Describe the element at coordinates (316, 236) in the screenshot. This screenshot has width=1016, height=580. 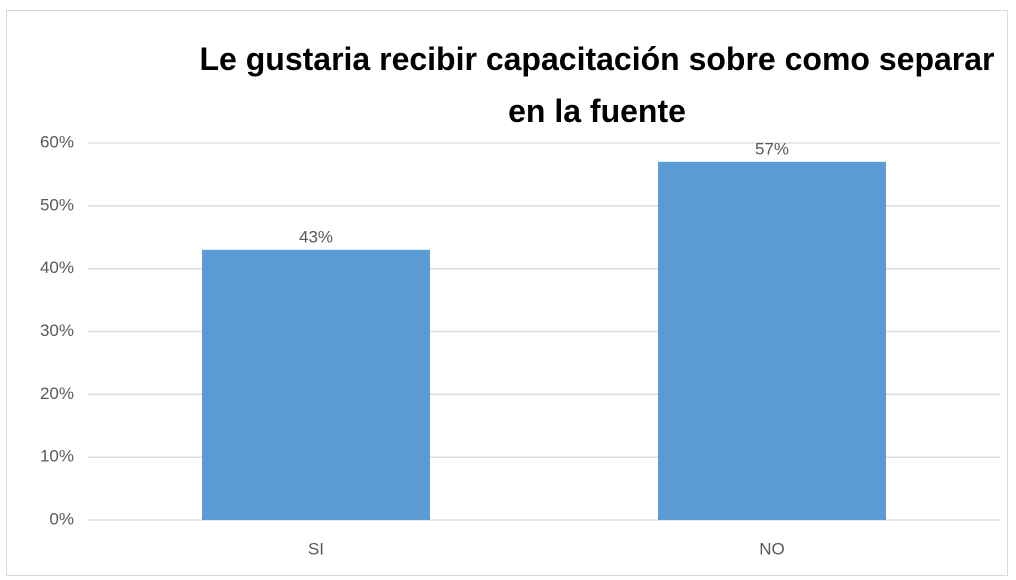
I see `data-label: 43%` at that location.